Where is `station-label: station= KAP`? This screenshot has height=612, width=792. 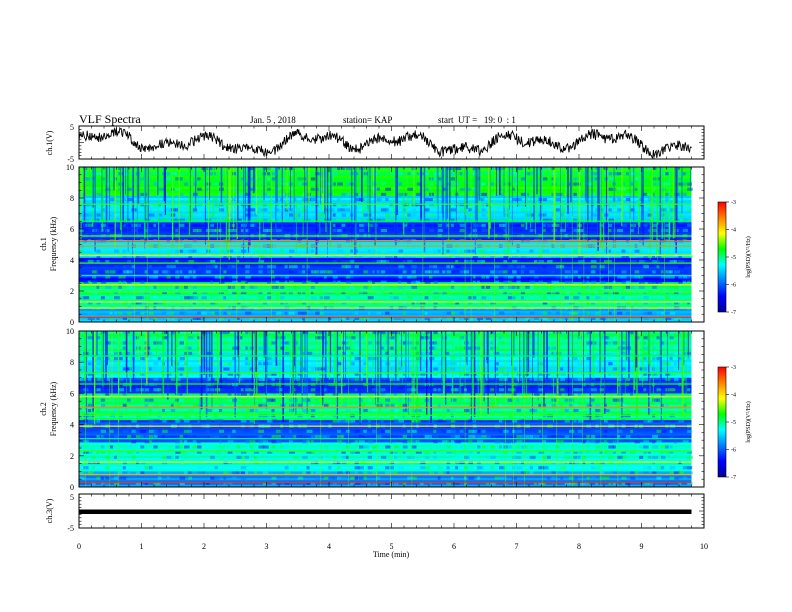 station-label: station= KAP is located at coordinates (367, 120).